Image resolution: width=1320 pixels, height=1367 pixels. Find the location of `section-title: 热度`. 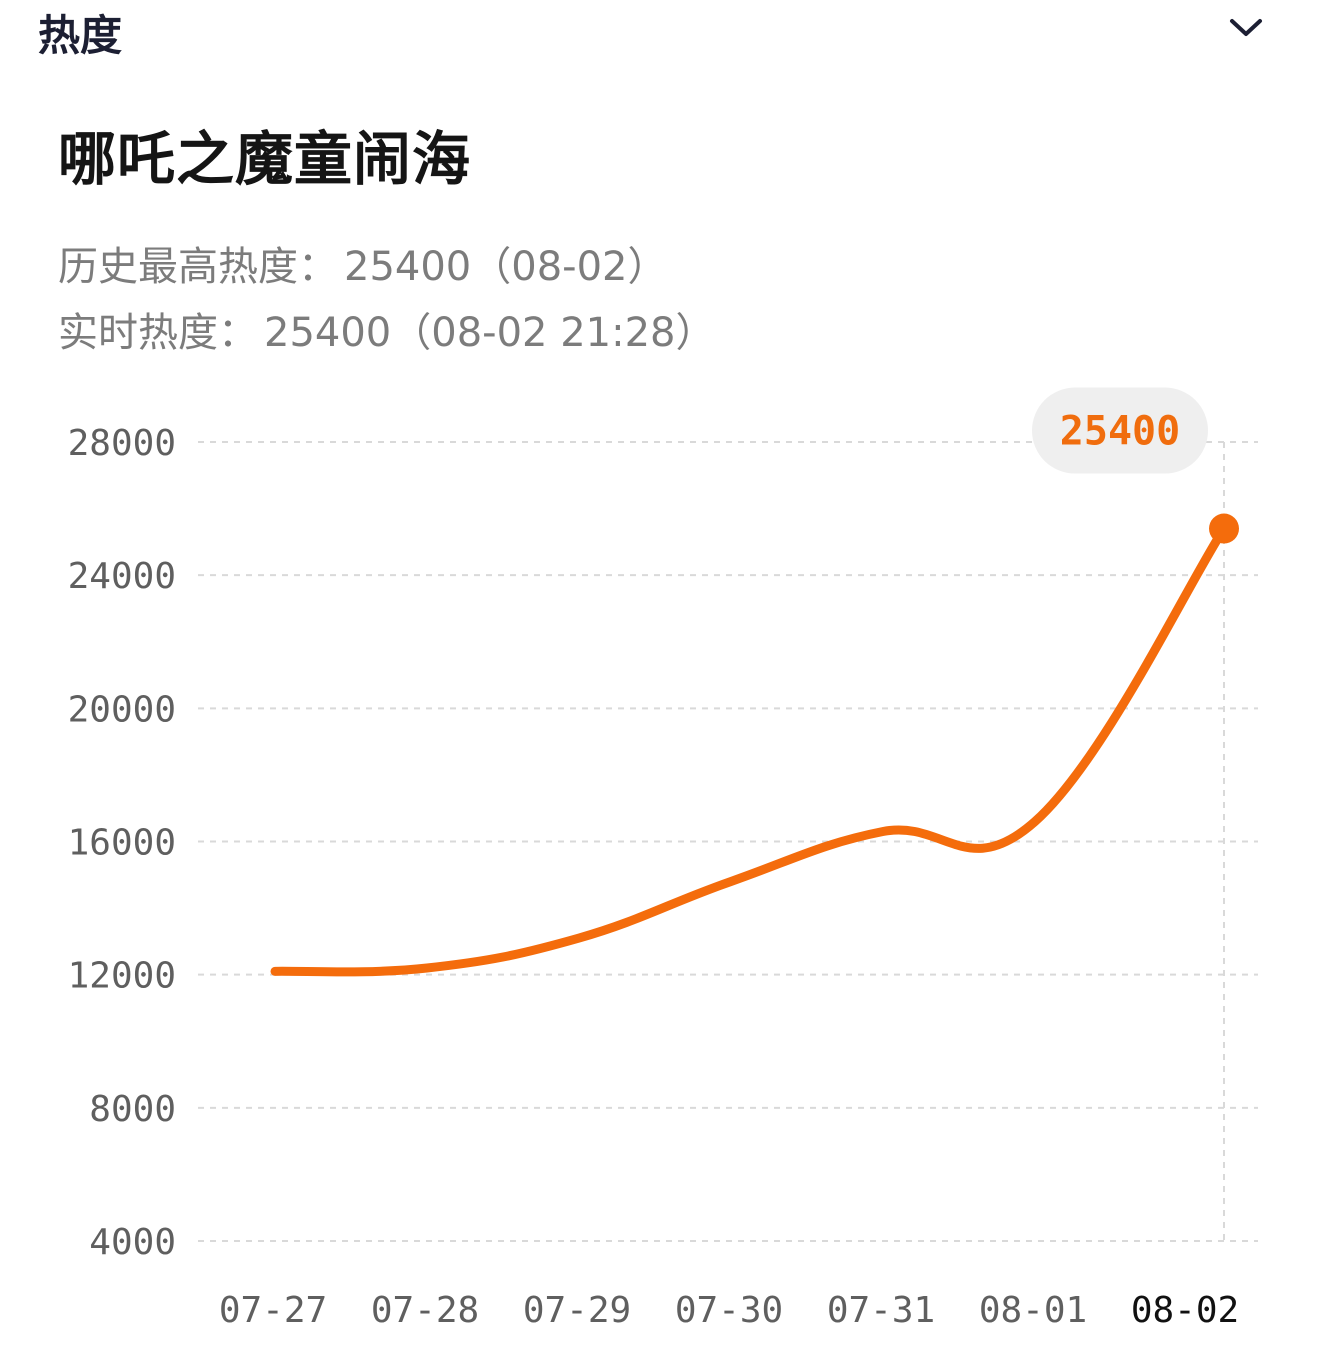

section-title: 热度 is located at coordinates (80, 35).